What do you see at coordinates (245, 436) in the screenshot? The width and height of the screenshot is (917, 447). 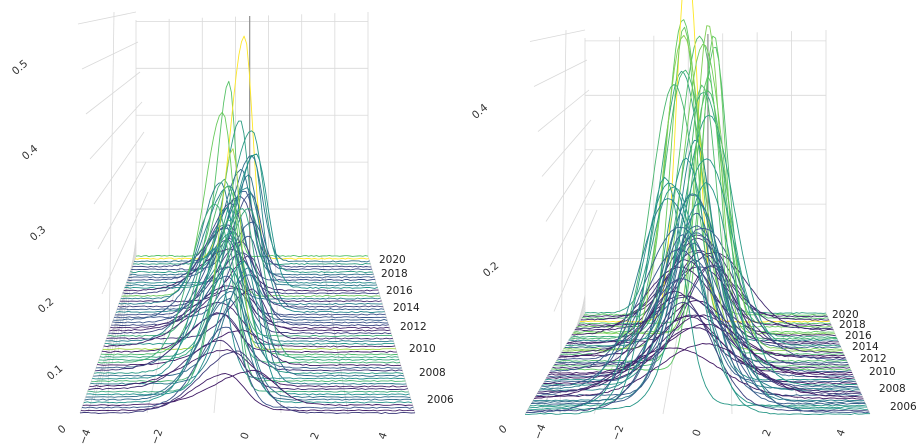 I see `x-tick-label: 0` at bounding box center [245, 436].